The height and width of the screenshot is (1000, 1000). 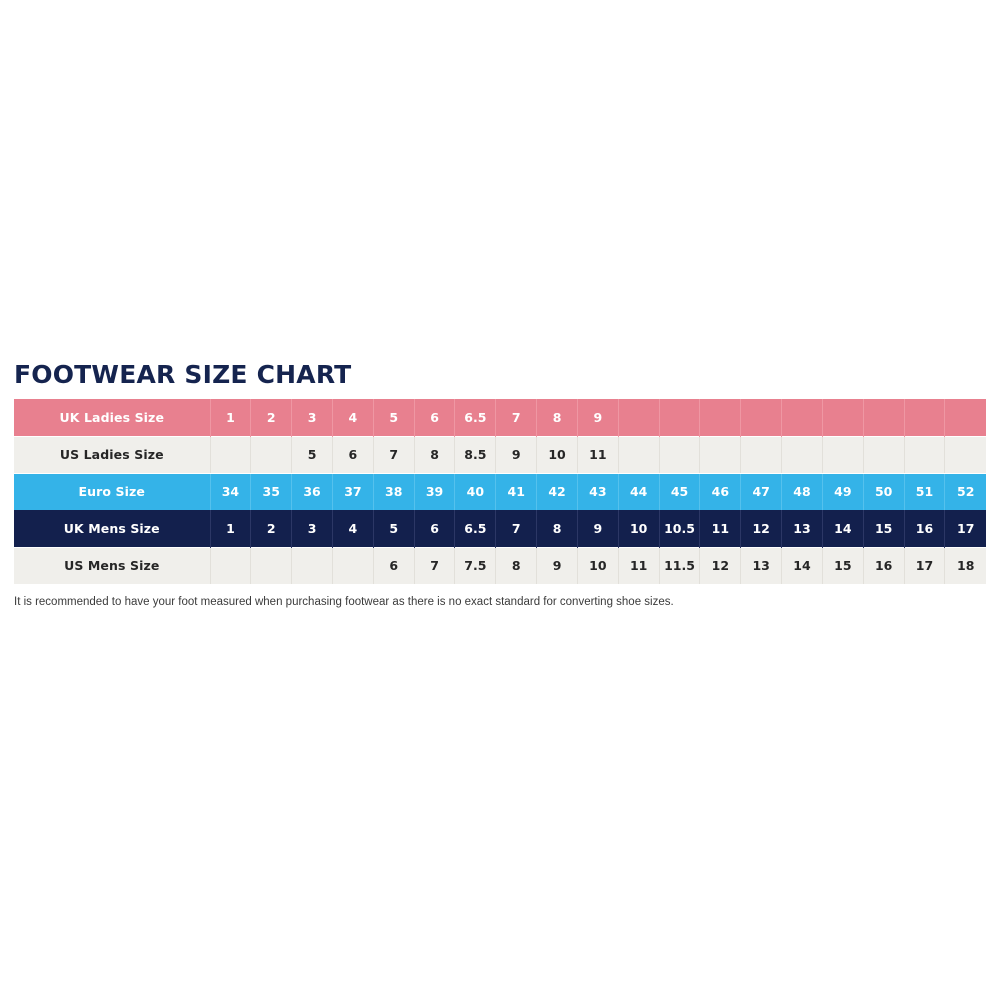 I want to click on table-cell: 51, so click(x=925, y=491).